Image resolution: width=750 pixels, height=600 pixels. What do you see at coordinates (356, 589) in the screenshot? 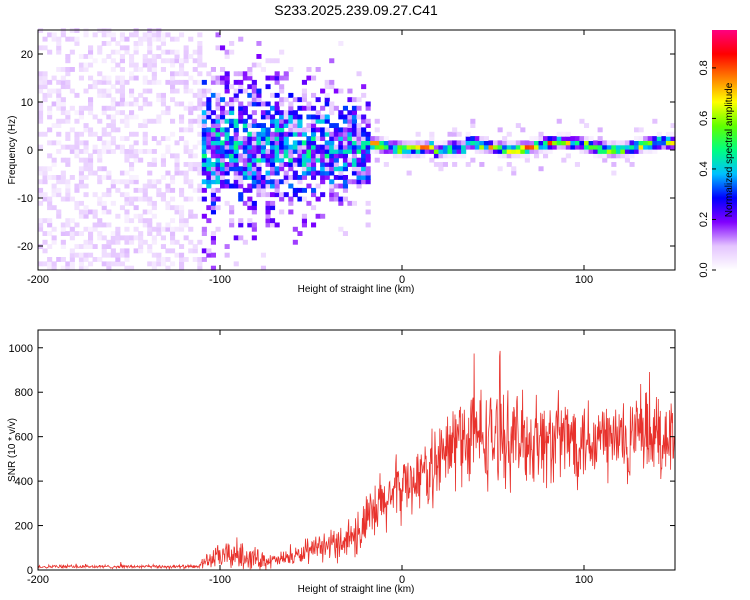
I see `snr-x-label: Height of straight line (km)` at bounding box center [356, 589].